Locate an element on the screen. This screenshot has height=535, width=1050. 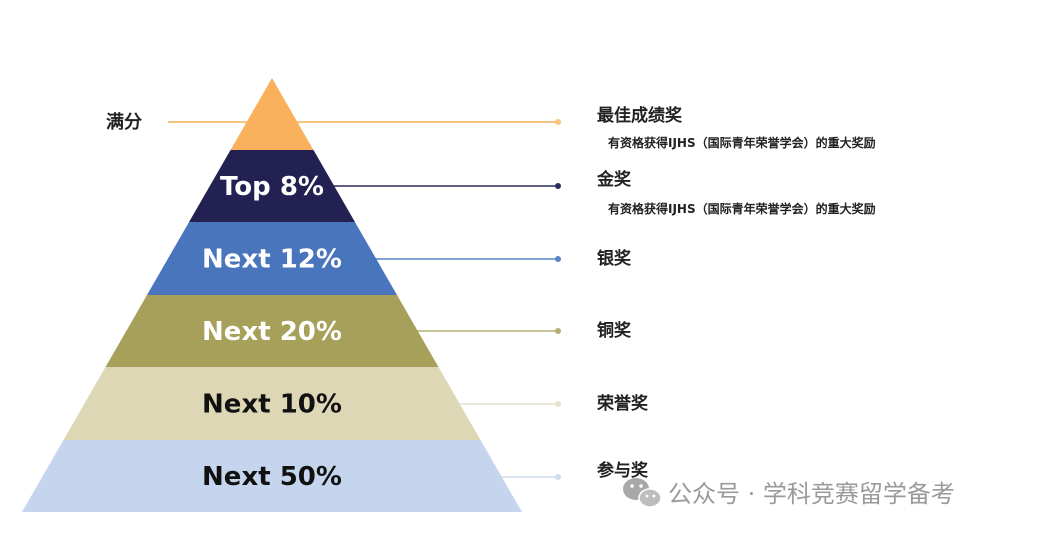
tier-label: Next 10% is located at coordinates (272, 405).